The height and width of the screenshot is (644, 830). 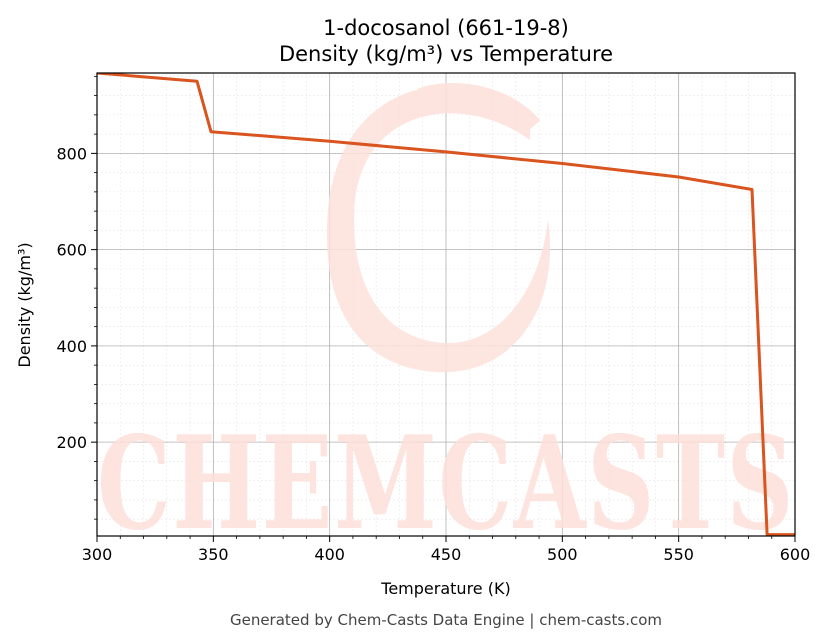 What do you see at coordinates (446, 54) in the screenshot?
I see `chart-subtitle: Density (kg/m³) vs Temperature` at bounding box center [446, 54].